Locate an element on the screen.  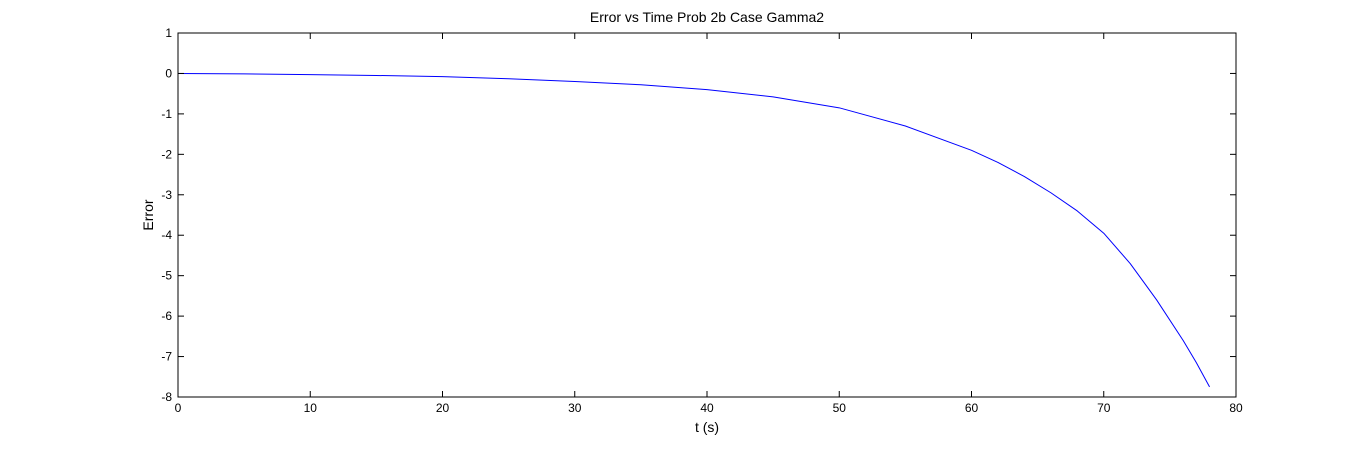
x-tick-label: 30 is located at coordinates (575, 408).